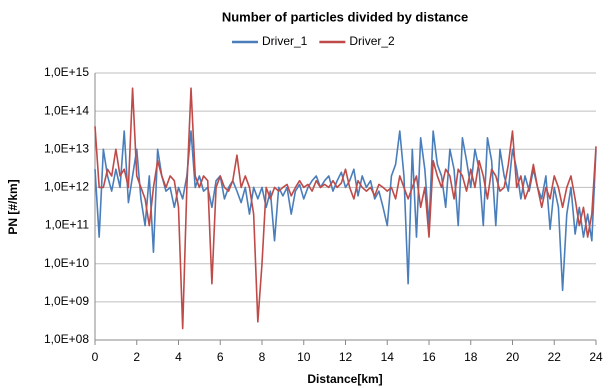  Describe the element at coordinates (429, 357) in the screenshot. I see `x-tick-label: 16` at that location.